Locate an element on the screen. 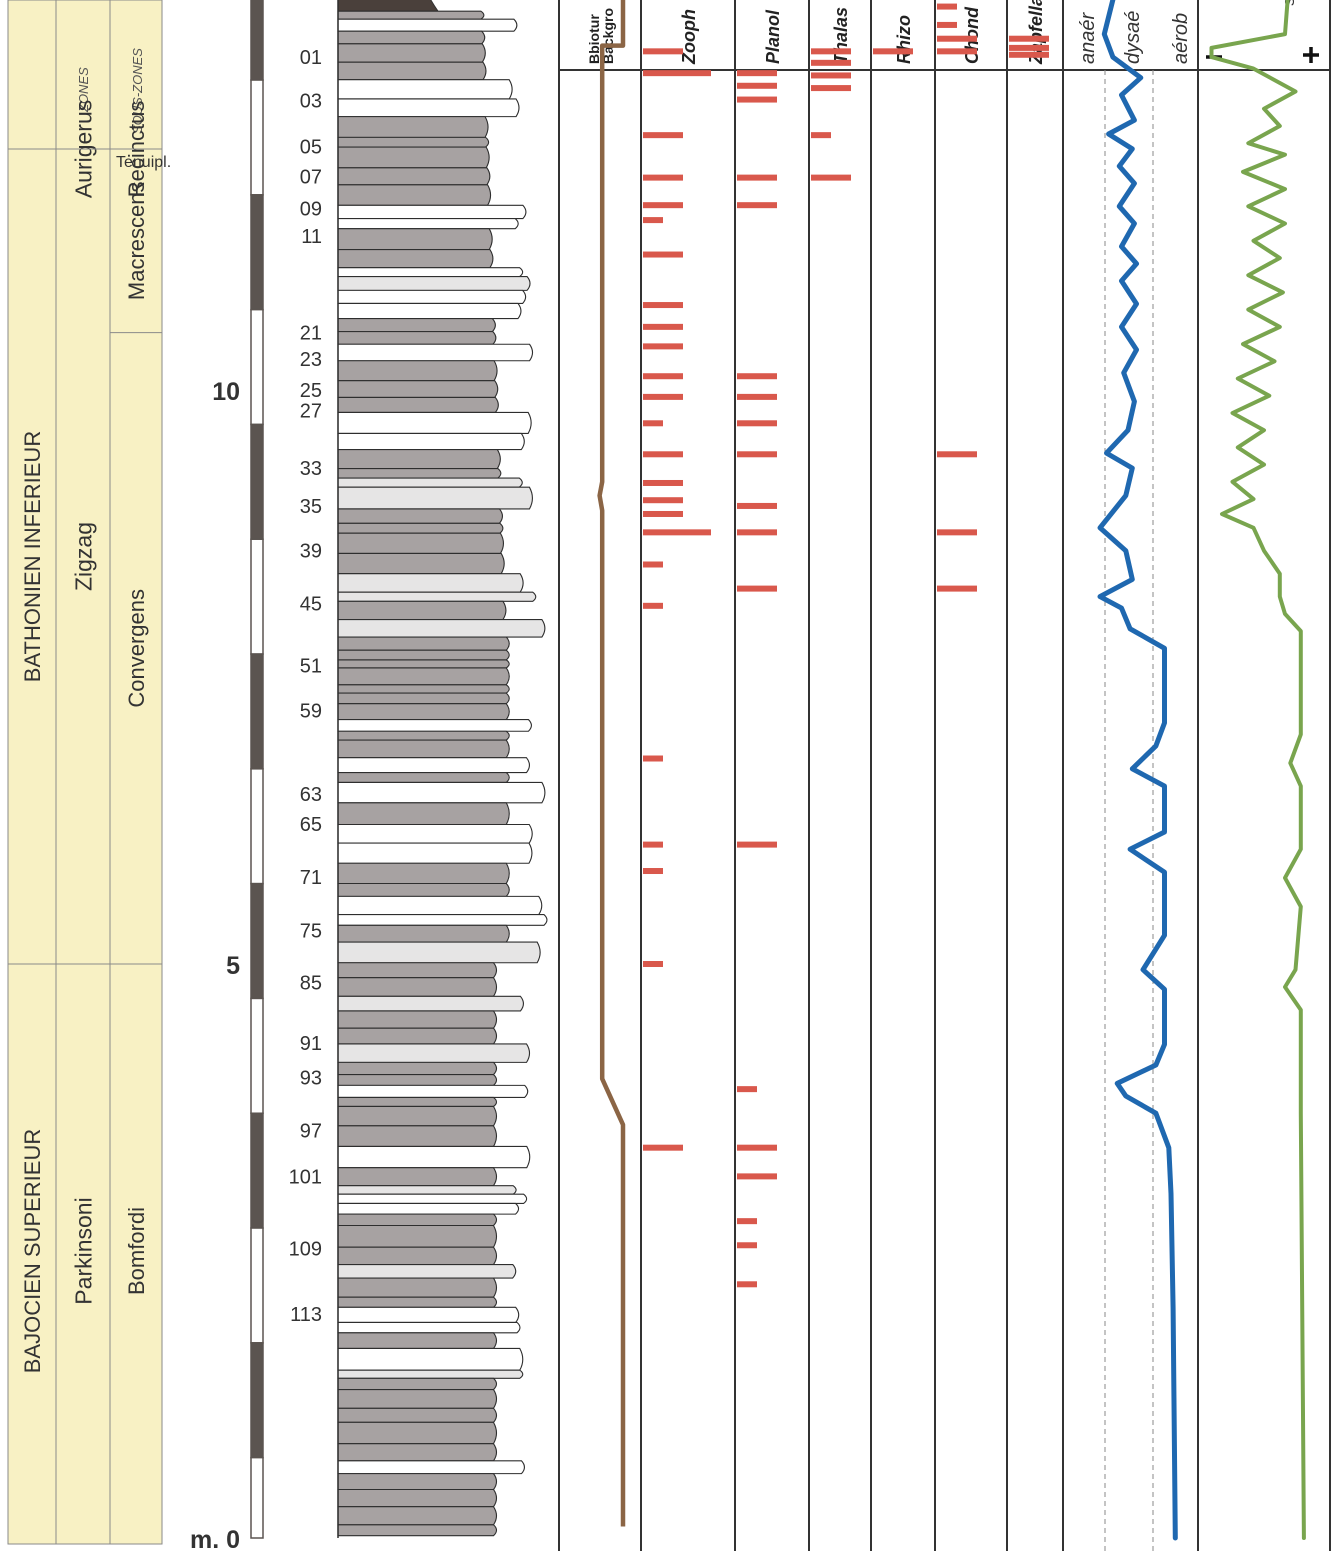  bed-label-91: 91 is located at coordinates (311, 1044).